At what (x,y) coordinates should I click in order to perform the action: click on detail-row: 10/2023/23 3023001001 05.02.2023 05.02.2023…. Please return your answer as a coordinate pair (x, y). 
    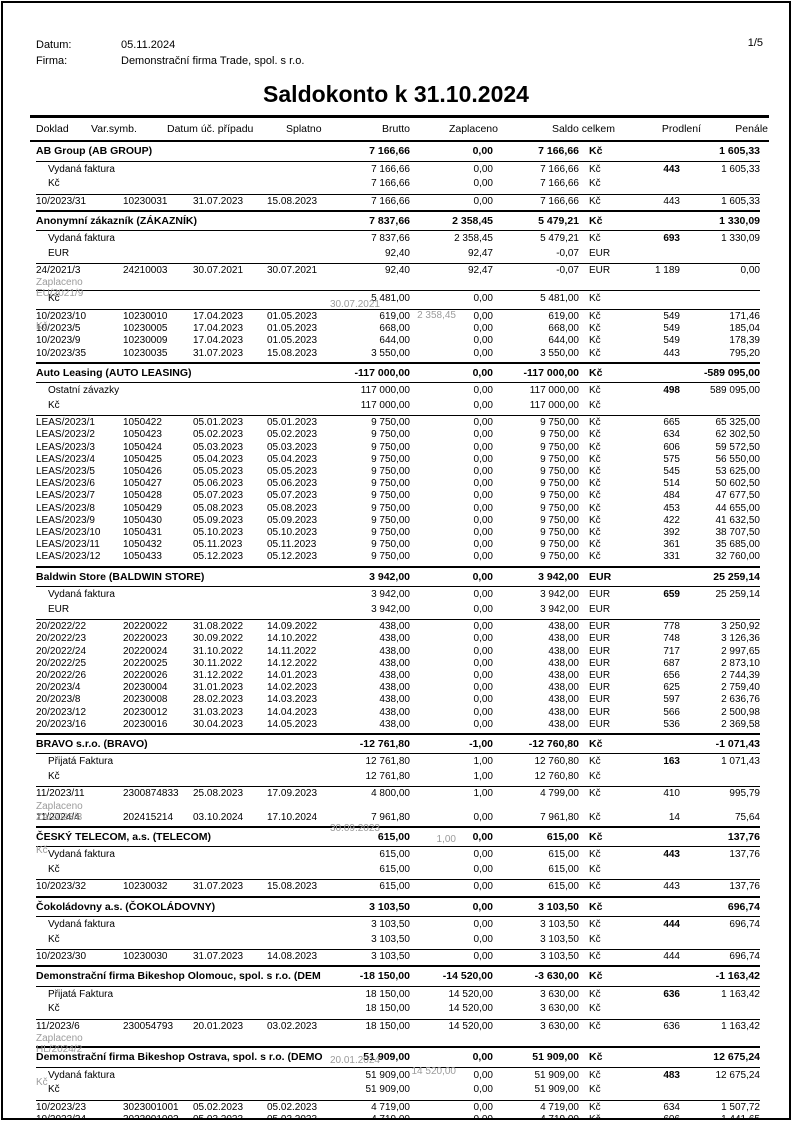
    Looking at the image, I should click on (398, 1108).